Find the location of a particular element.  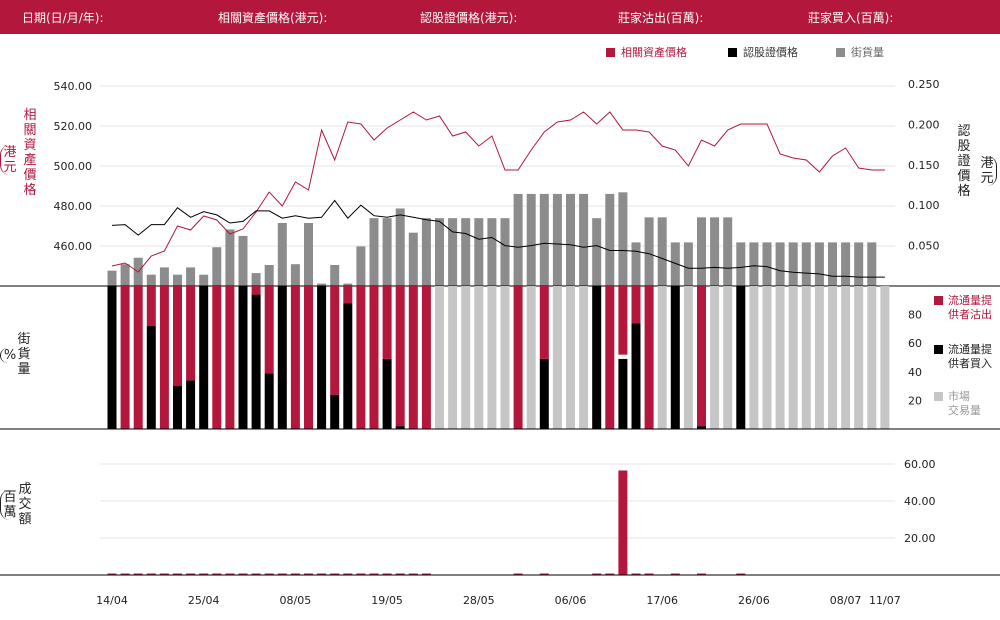

underlying-axis-unit: 港 元 is located at coordinates (9, 160).